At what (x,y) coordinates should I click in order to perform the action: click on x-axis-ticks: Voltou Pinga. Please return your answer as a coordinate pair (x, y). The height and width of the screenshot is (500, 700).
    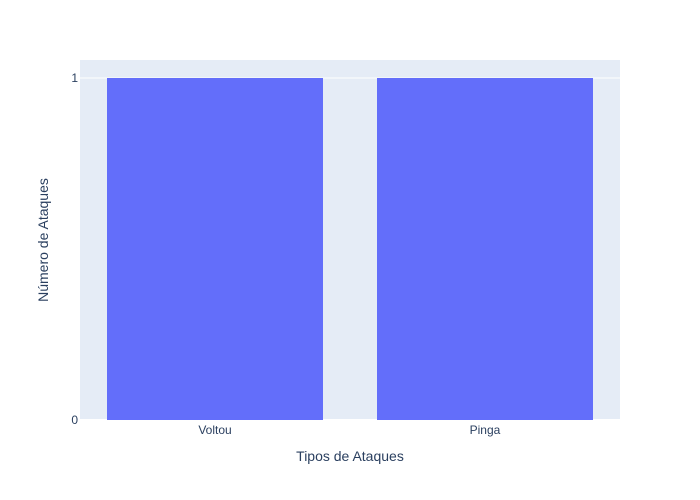
    Looking at the image, I should click on (349, 430).